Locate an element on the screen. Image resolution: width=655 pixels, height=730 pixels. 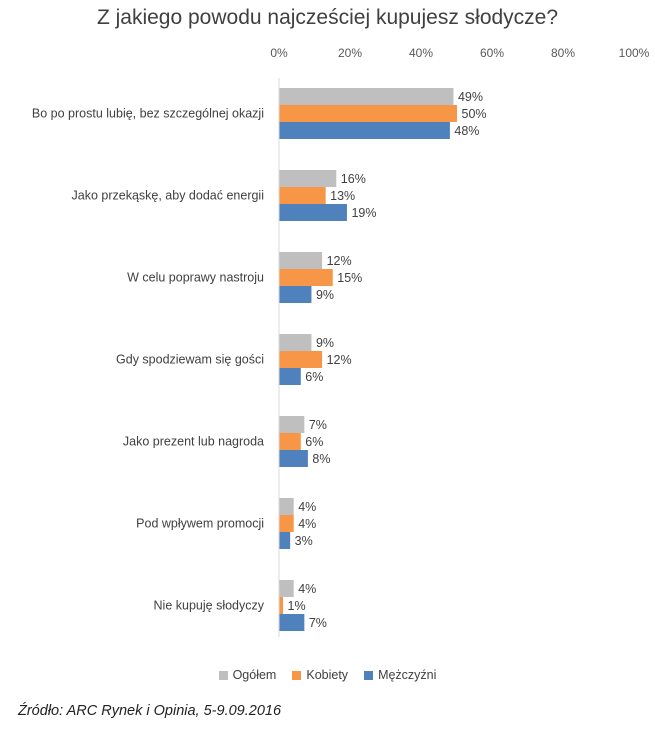
data-label: 3% is located at coordinates (304, 541).